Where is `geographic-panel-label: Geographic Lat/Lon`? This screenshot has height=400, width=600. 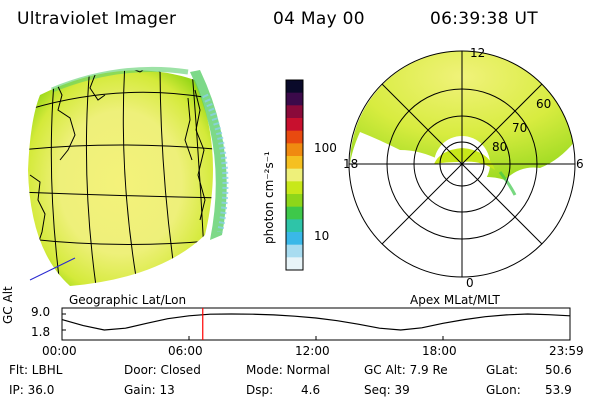 geographic-panel-label: Geographic Lat/Lon is located at coordinates (128, 300).